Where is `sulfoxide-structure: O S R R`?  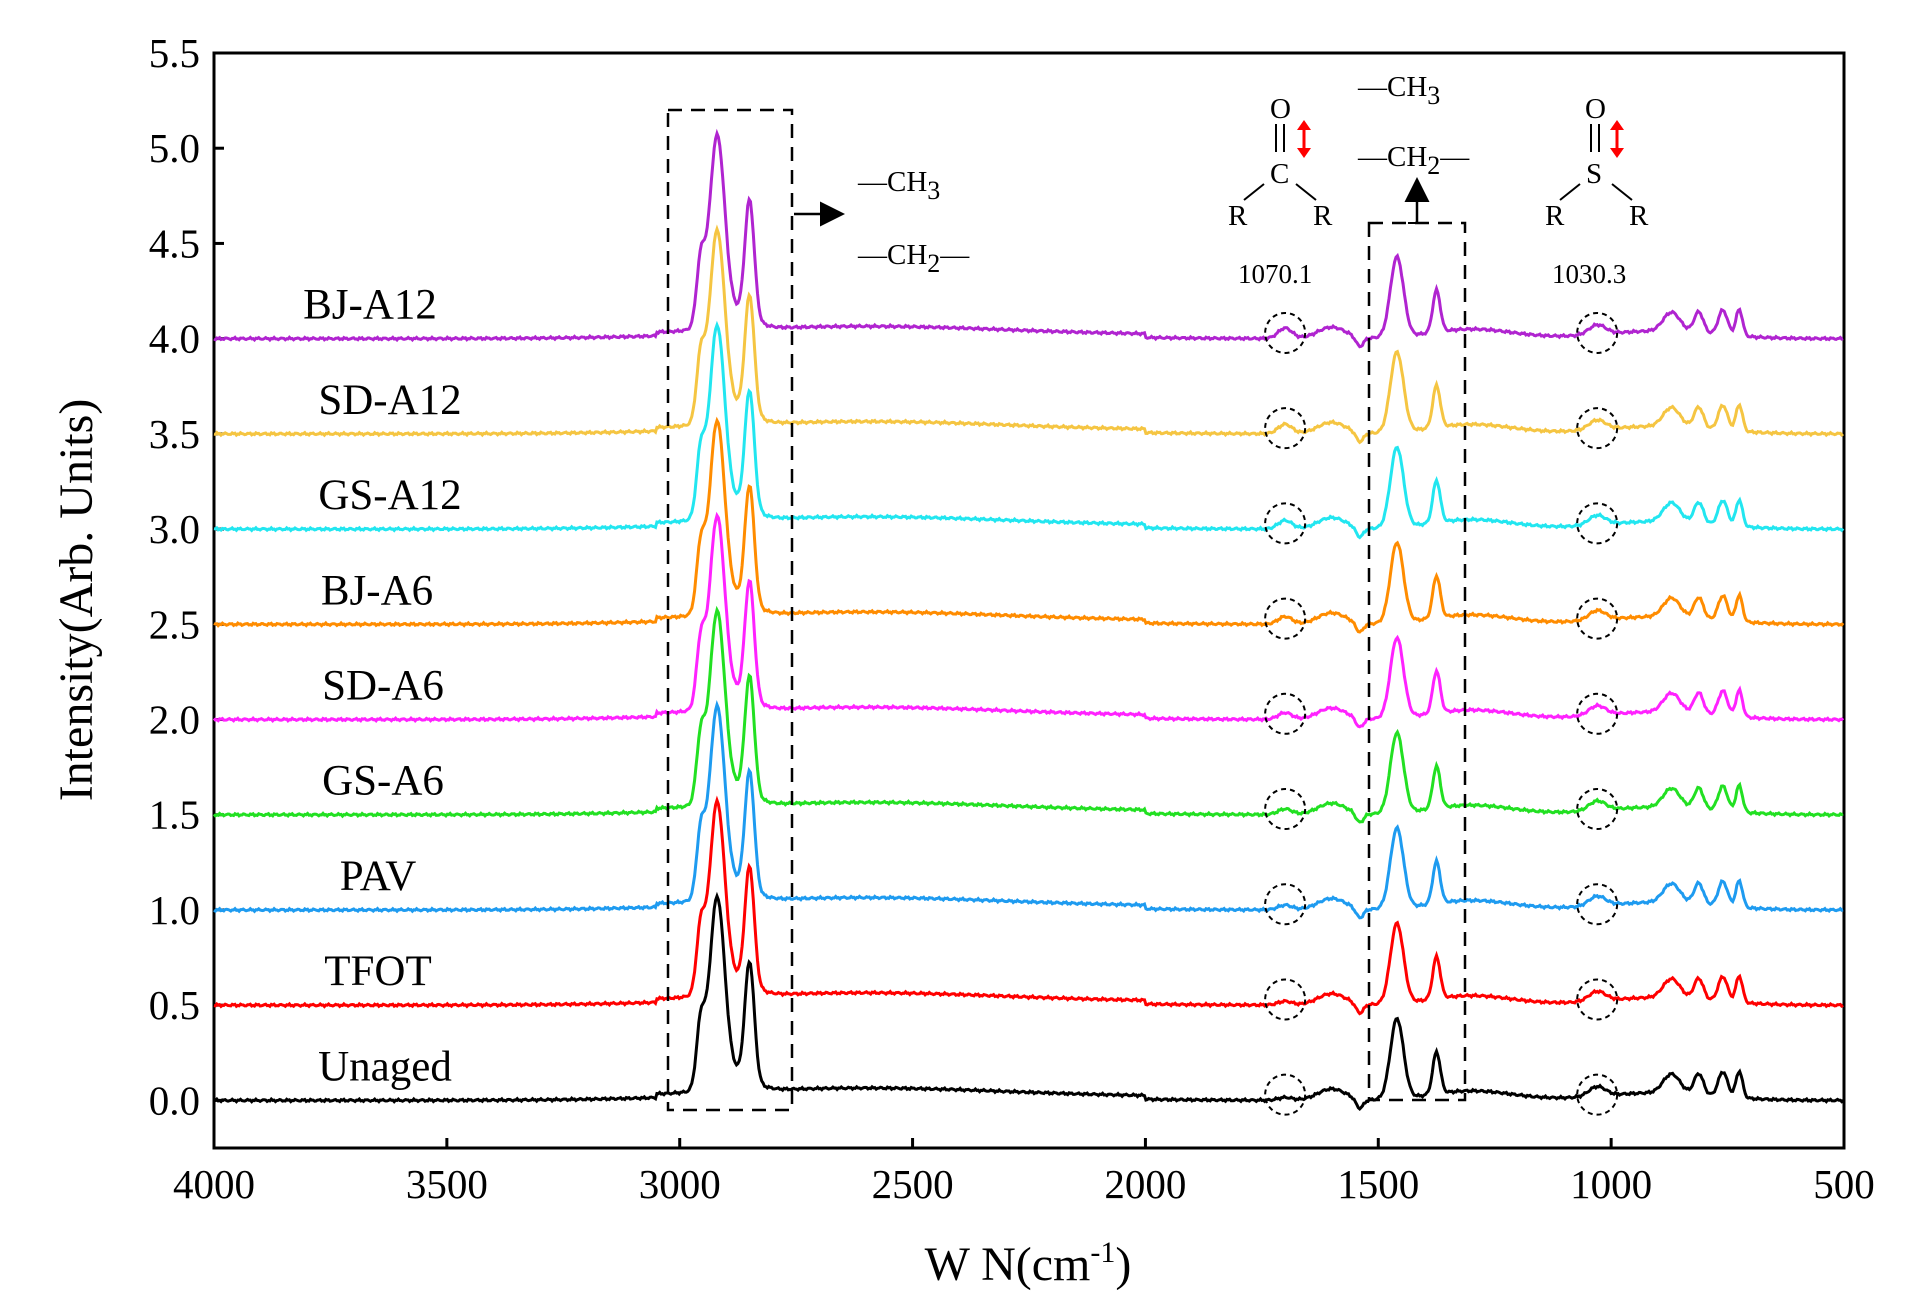 sulfoxide-structure: O S R R is located at coordinates (1597, 162).